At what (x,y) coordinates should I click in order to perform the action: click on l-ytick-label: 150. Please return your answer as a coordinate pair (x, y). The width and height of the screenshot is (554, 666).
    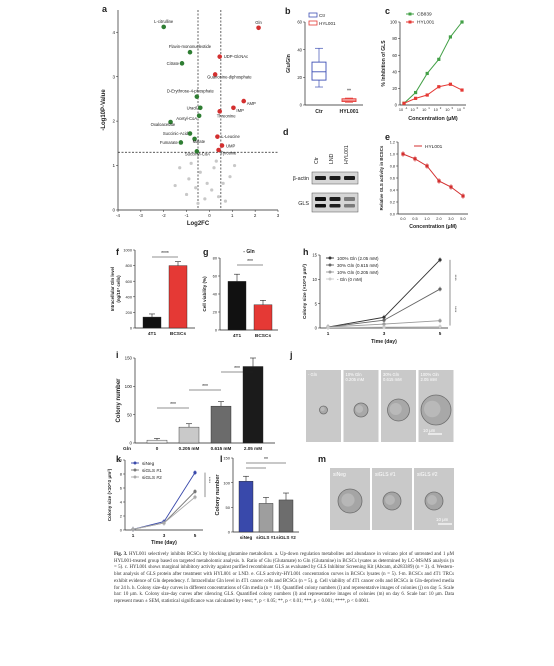
    Looking at the image, I should click on (226, 458).